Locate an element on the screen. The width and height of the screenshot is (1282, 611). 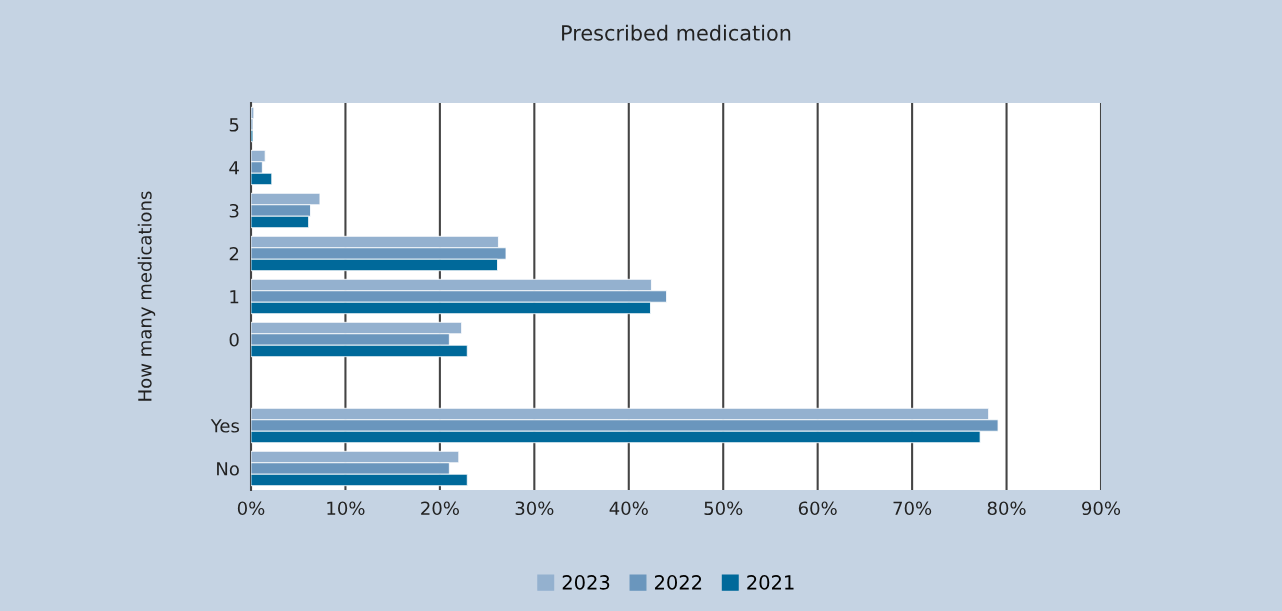
x-tick-label: 50% is located at coordinates (723, 508).